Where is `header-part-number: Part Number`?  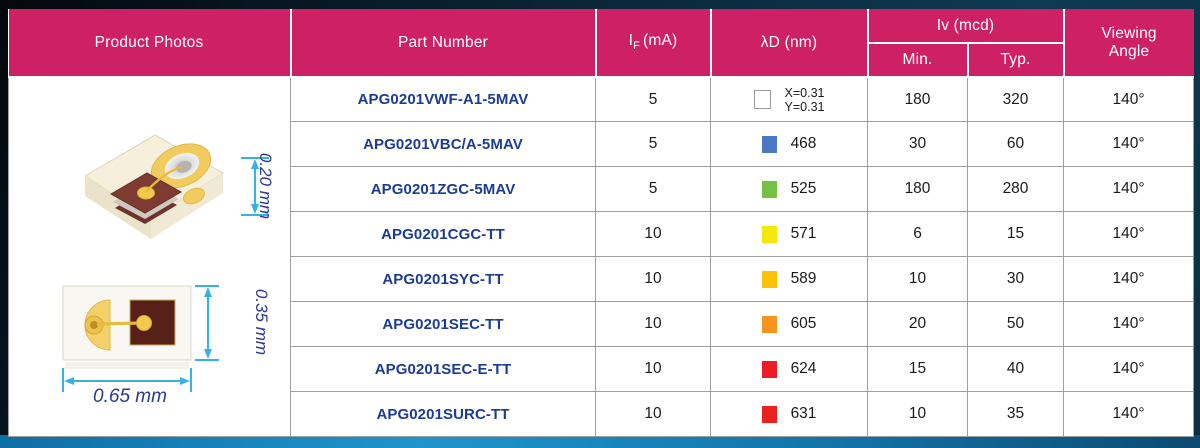 header-part-number: Part Number is located at coordinates (443, 43).